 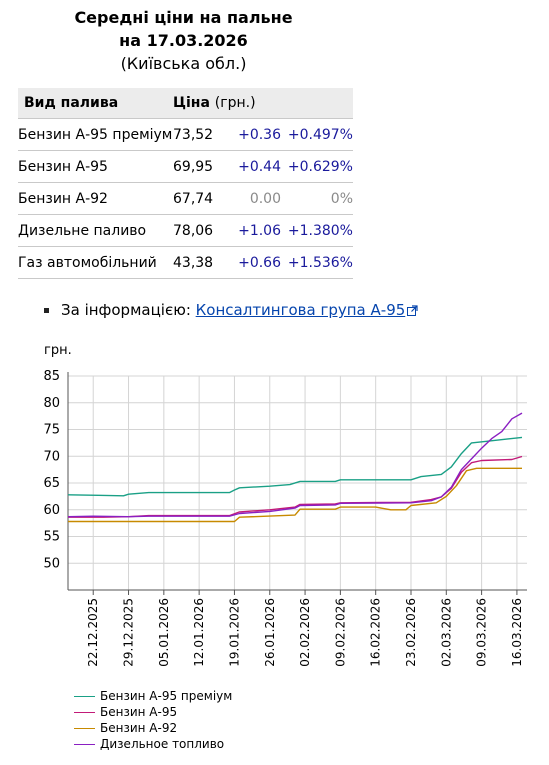 I want to click on source-info: За інформацією: Консалтингова група А-95, so click(x=231, y=310).